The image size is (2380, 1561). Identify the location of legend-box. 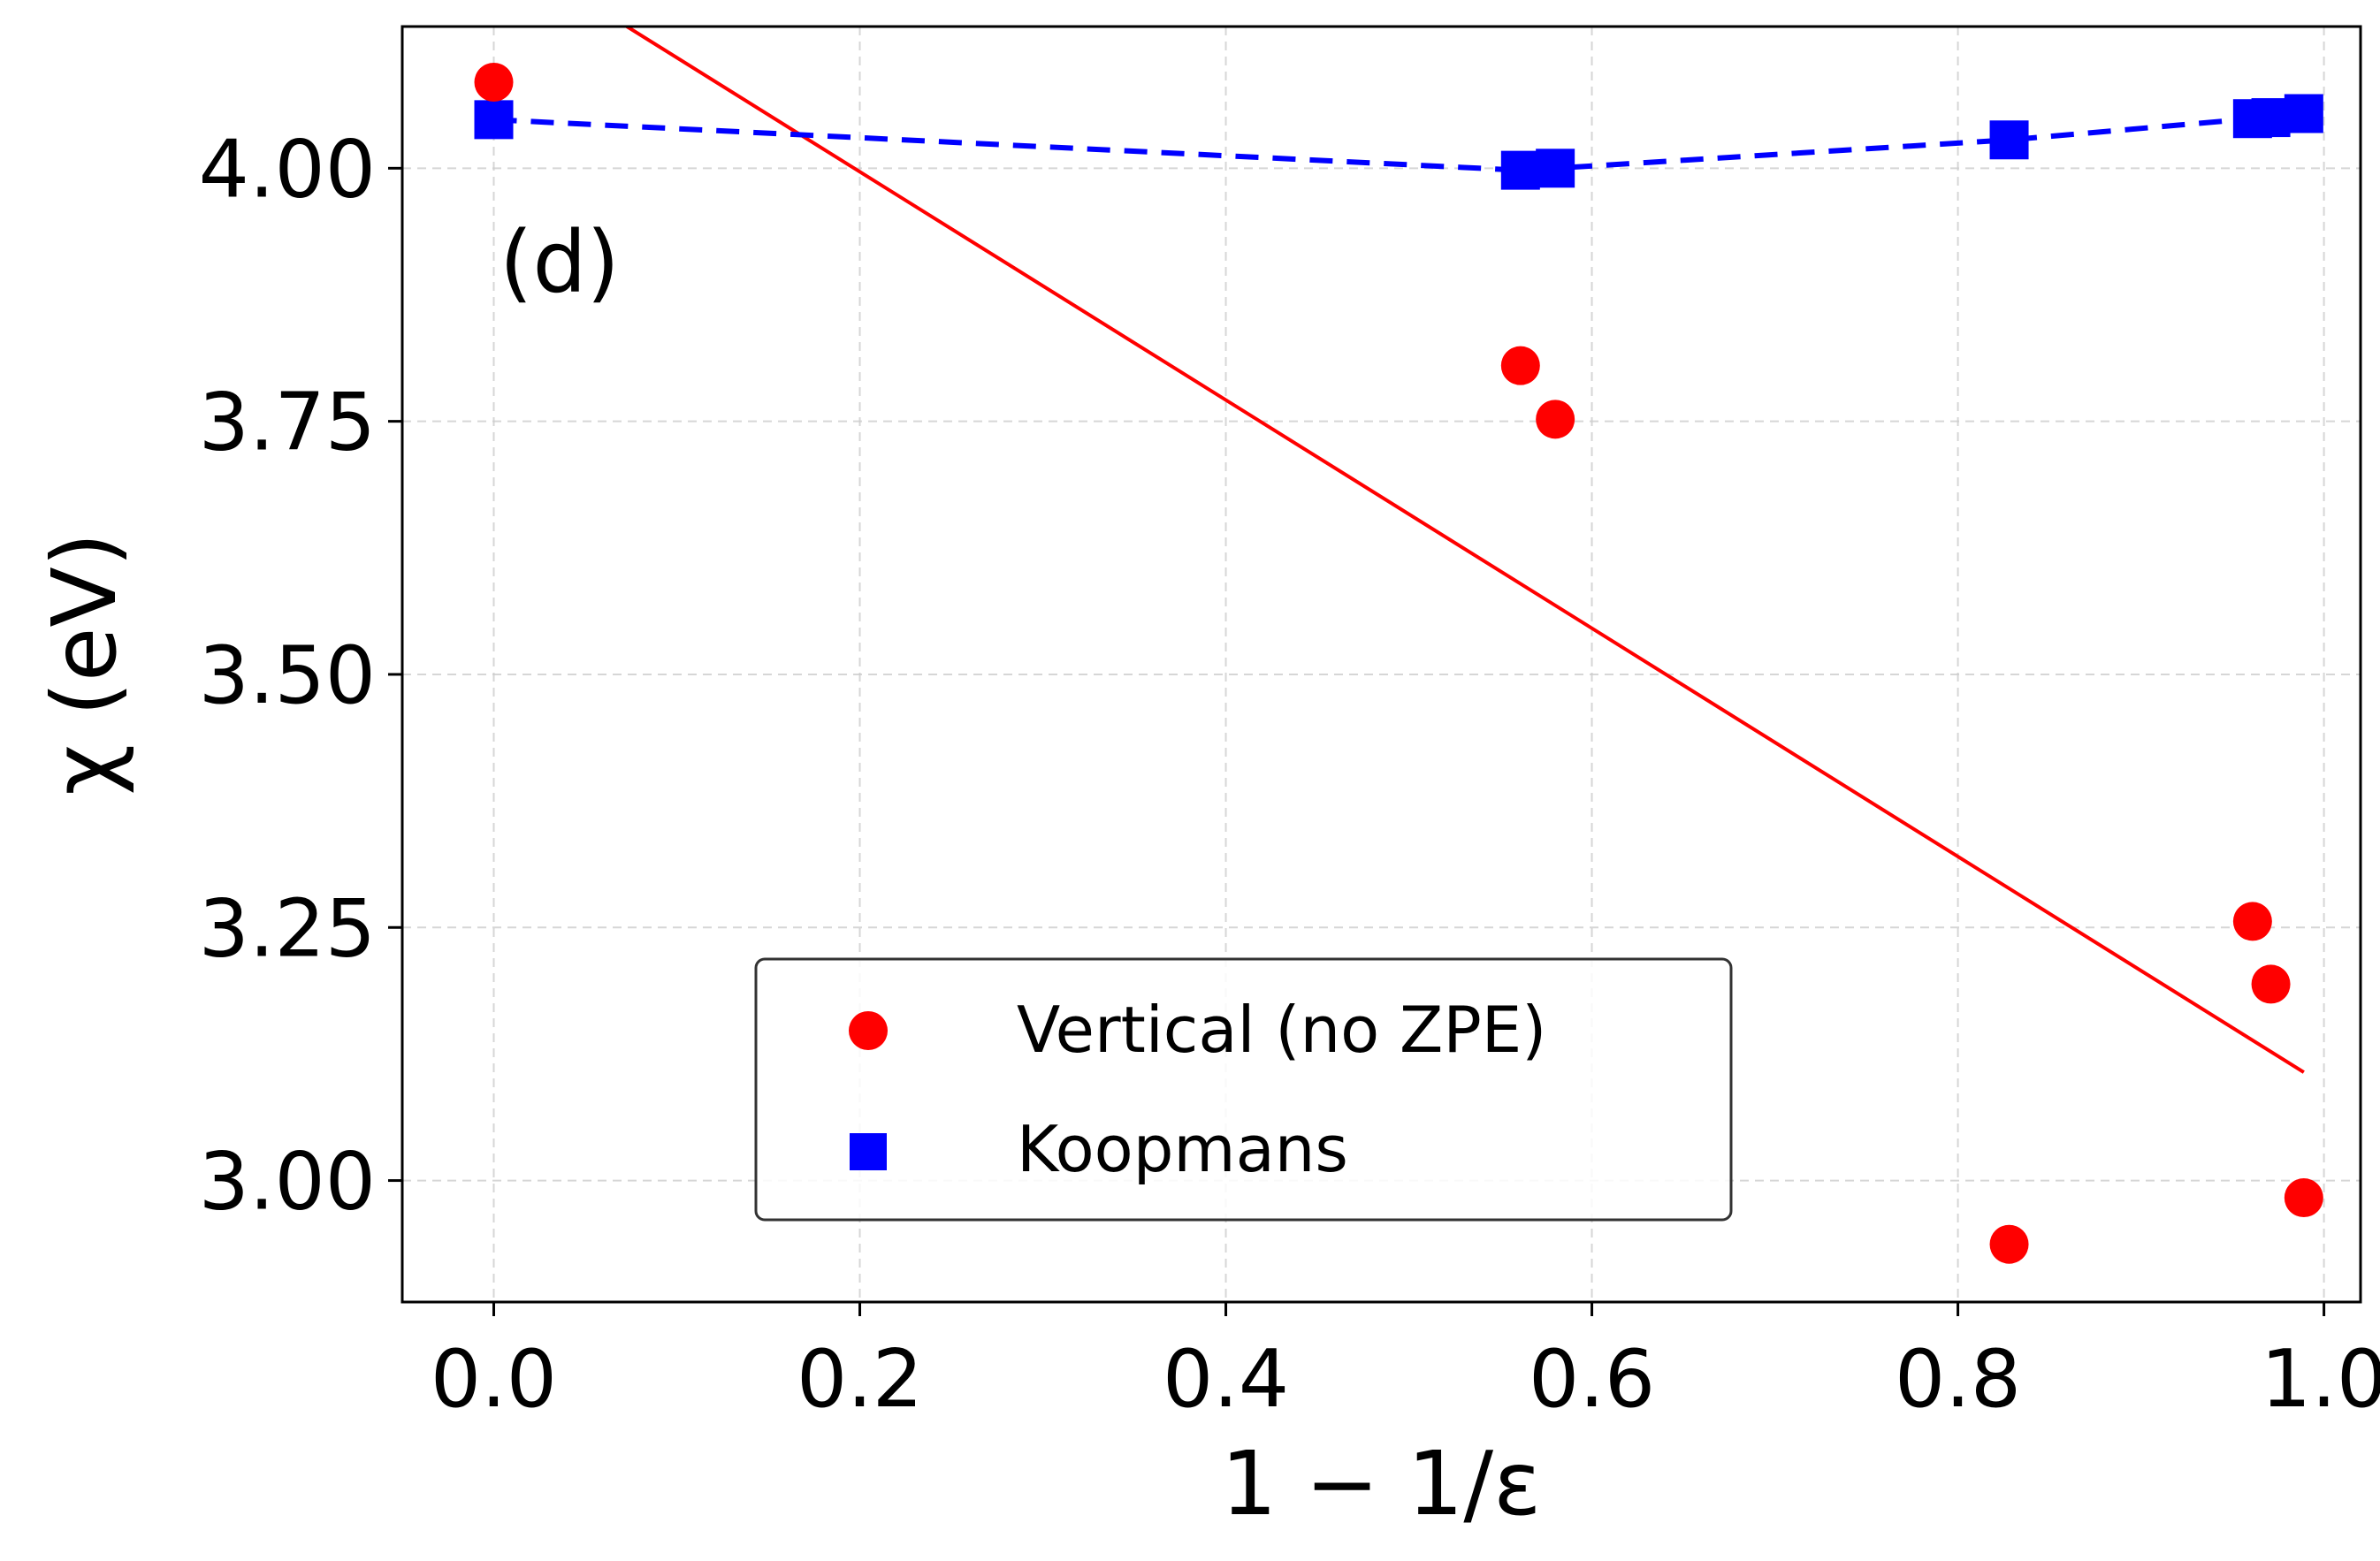
(1243, 1089).